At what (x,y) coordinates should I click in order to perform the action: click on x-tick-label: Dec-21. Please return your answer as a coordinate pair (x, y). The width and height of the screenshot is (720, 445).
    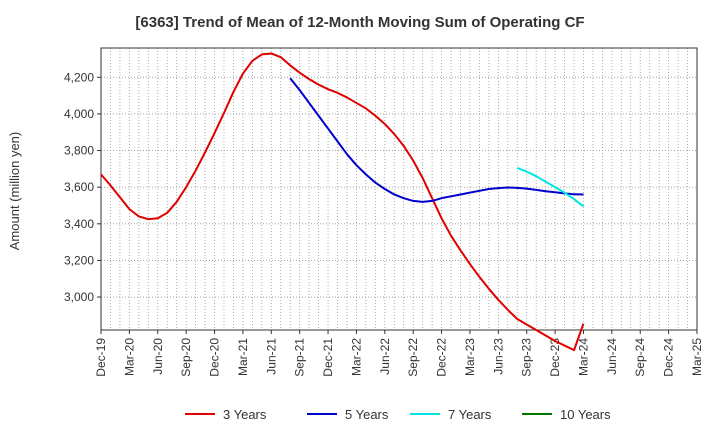
    Looking at the image, I should click on (328, 357).